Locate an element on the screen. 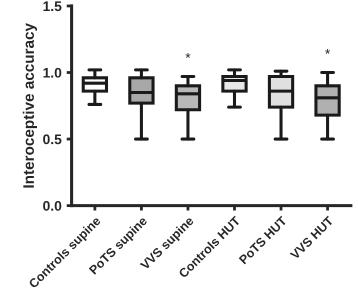 The image size is (358, 298). y-tick-label: 1.0 is located at coordinates (52, 73).